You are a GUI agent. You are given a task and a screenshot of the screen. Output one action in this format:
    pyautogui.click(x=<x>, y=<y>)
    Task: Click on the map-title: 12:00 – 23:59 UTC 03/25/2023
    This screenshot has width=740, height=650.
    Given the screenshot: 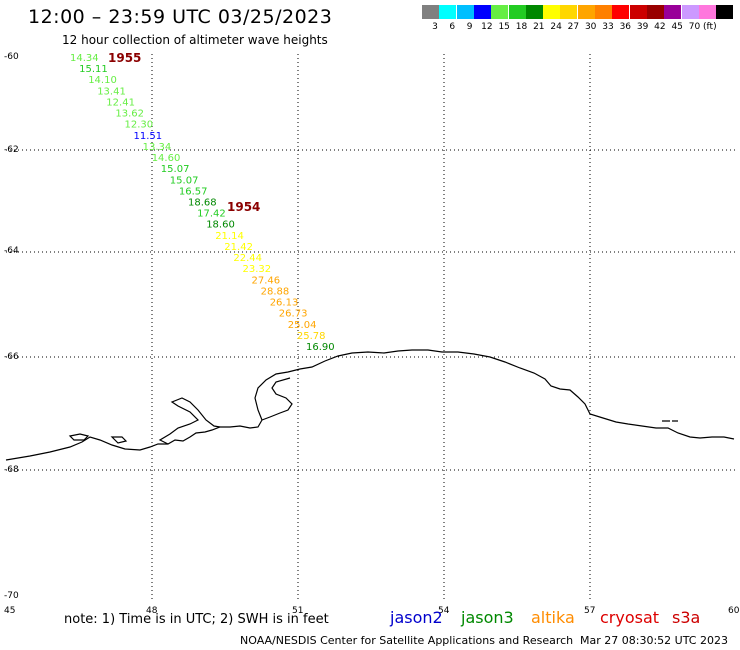 What is the action you would take?
    pyautogui.click(x=180, y=17)
    